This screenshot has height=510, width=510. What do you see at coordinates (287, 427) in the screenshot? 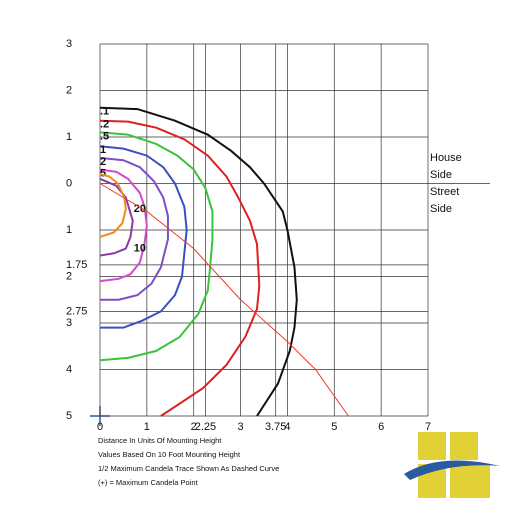
I see `x-tick-label: 4` at bounding box center [287, 427].